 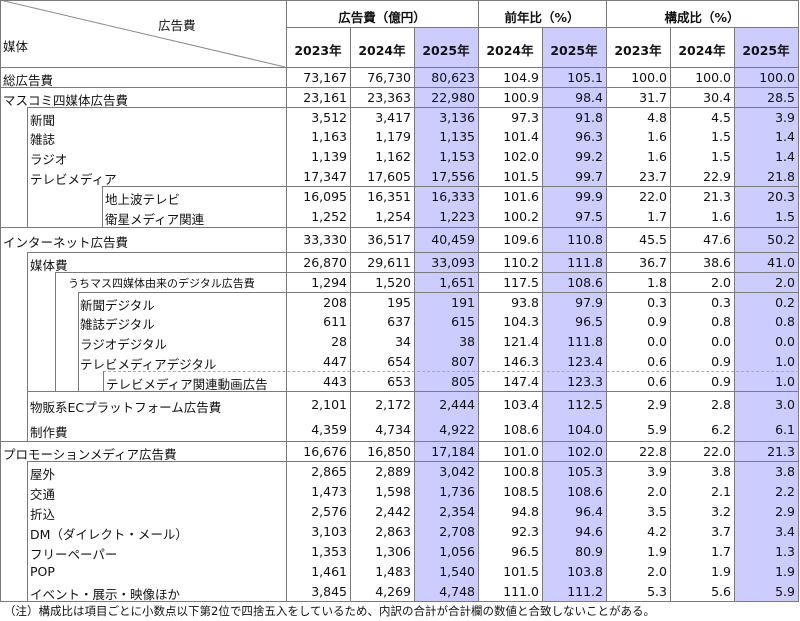 What do you see at coordinates (653, 176) in the screenshot?
I see `table-cell: 23.7` at bounding box center [653, 176].